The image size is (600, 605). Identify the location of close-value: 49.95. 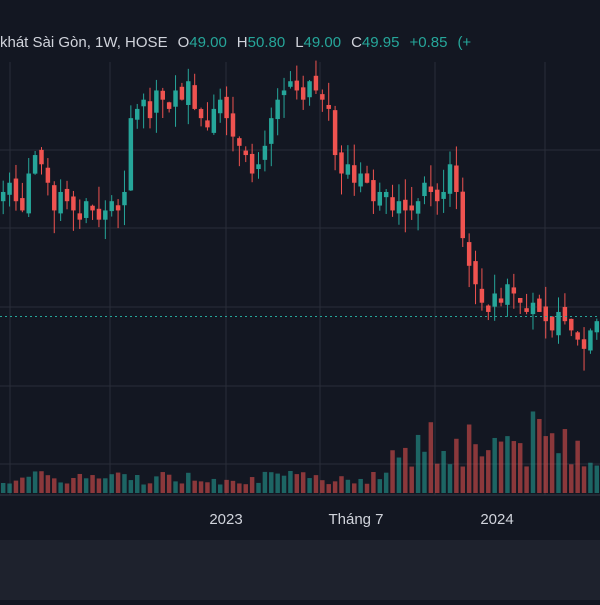
(380, 42).